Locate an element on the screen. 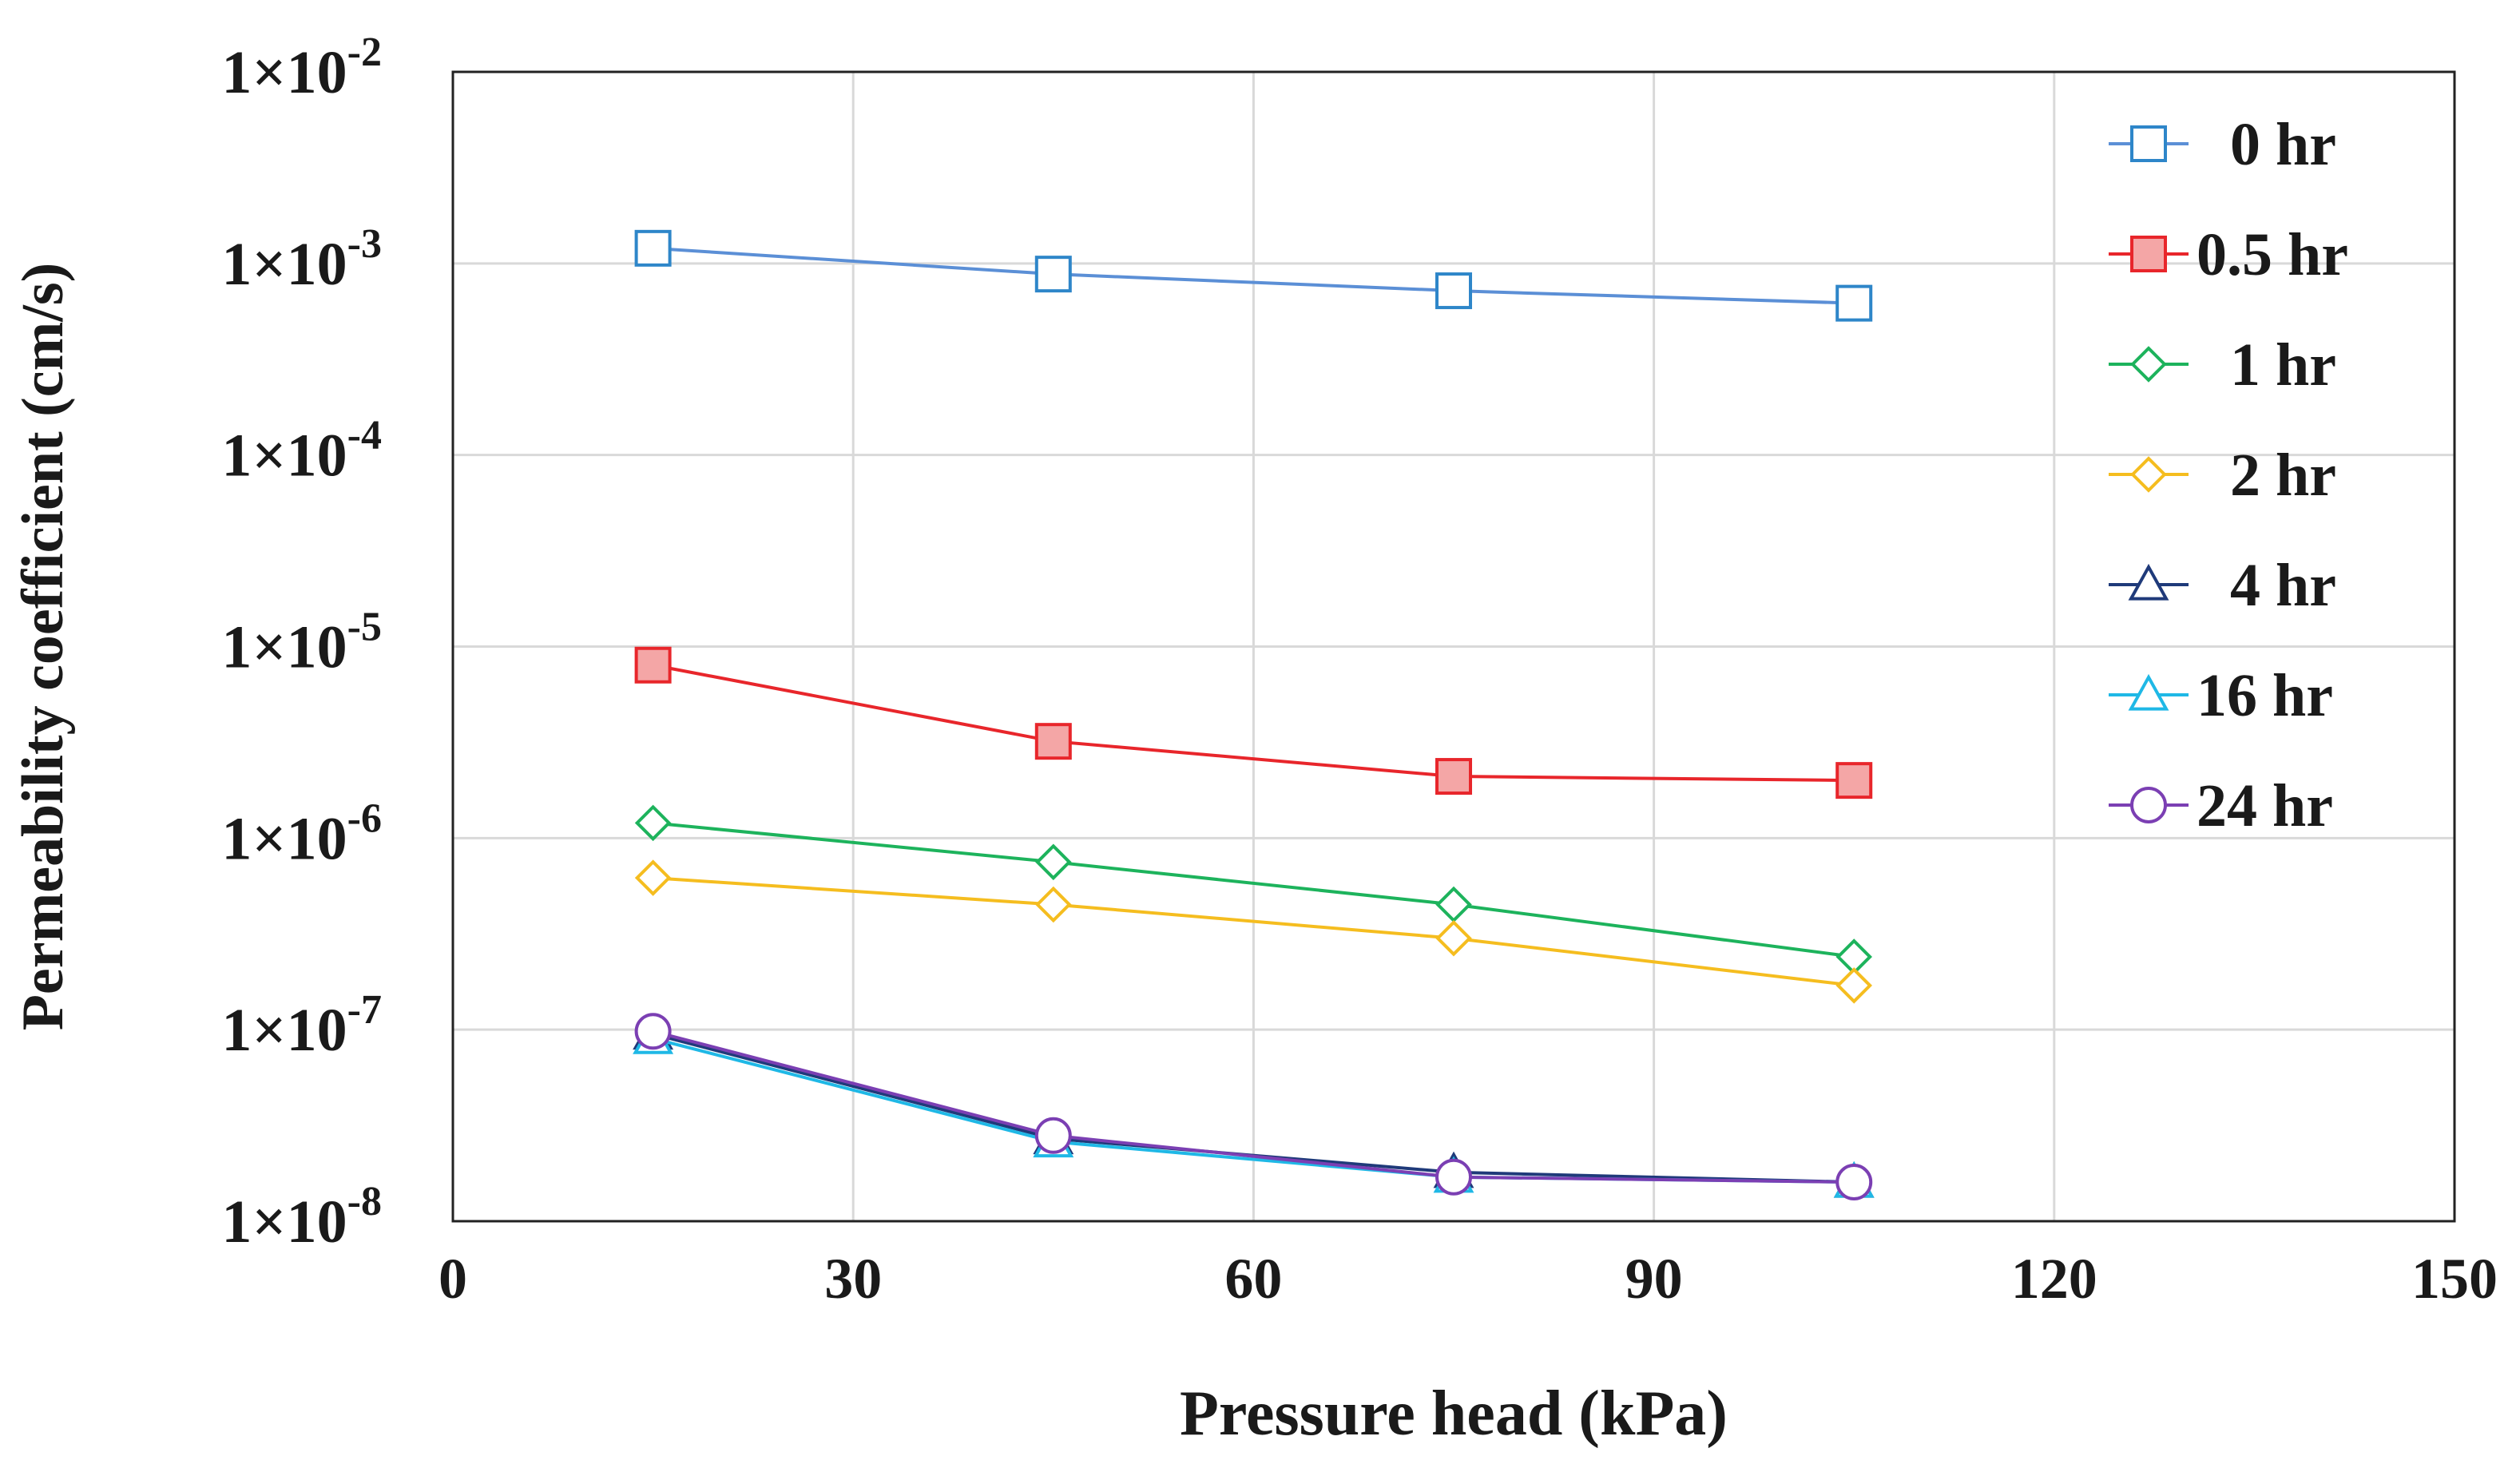 This screenshot has height=1468, width=2520. legend-label: 0.5 hr is located at coordinates (2272, 254).